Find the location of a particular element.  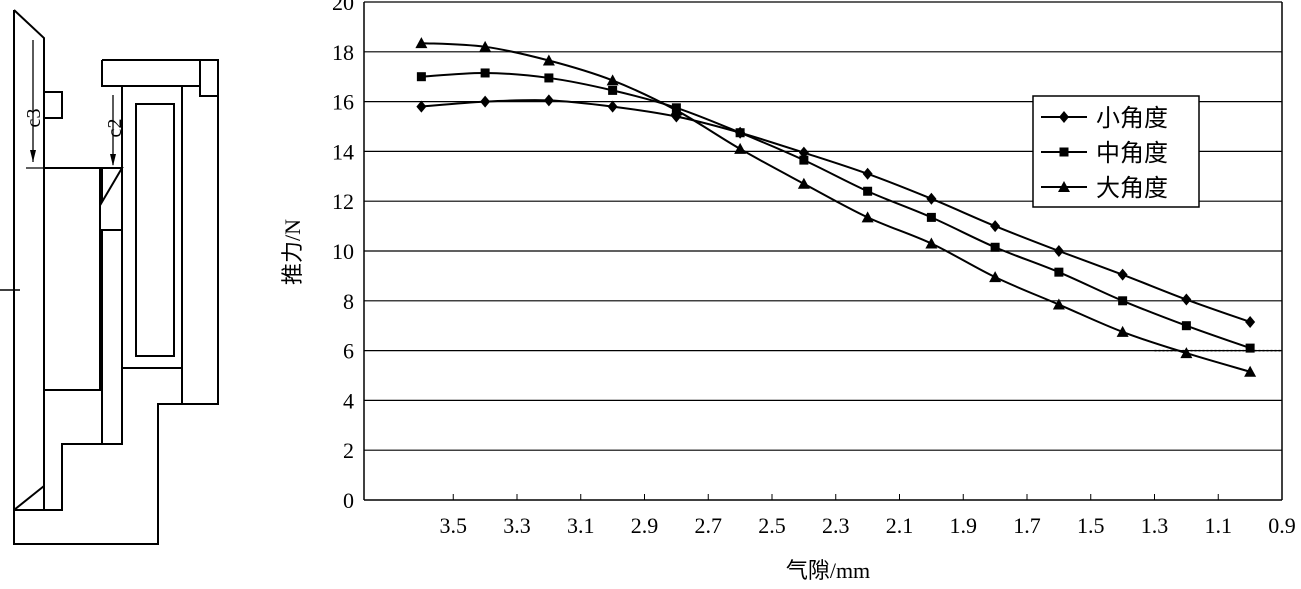

point-square-1.4 is located at coordinates (1123, 301).